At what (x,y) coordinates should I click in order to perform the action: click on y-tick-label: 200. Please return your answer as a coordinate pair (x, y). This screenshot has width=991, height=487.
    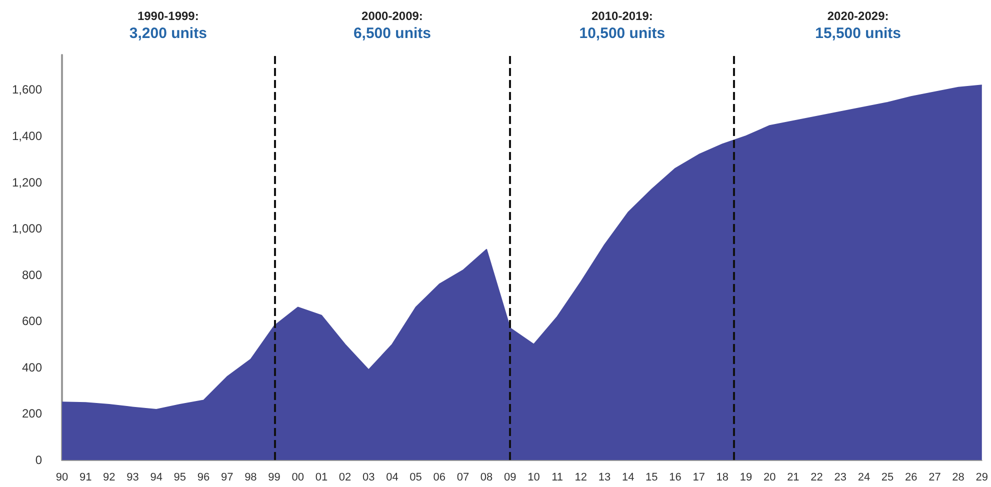
    Looking at the image, I should click on (32, 413).